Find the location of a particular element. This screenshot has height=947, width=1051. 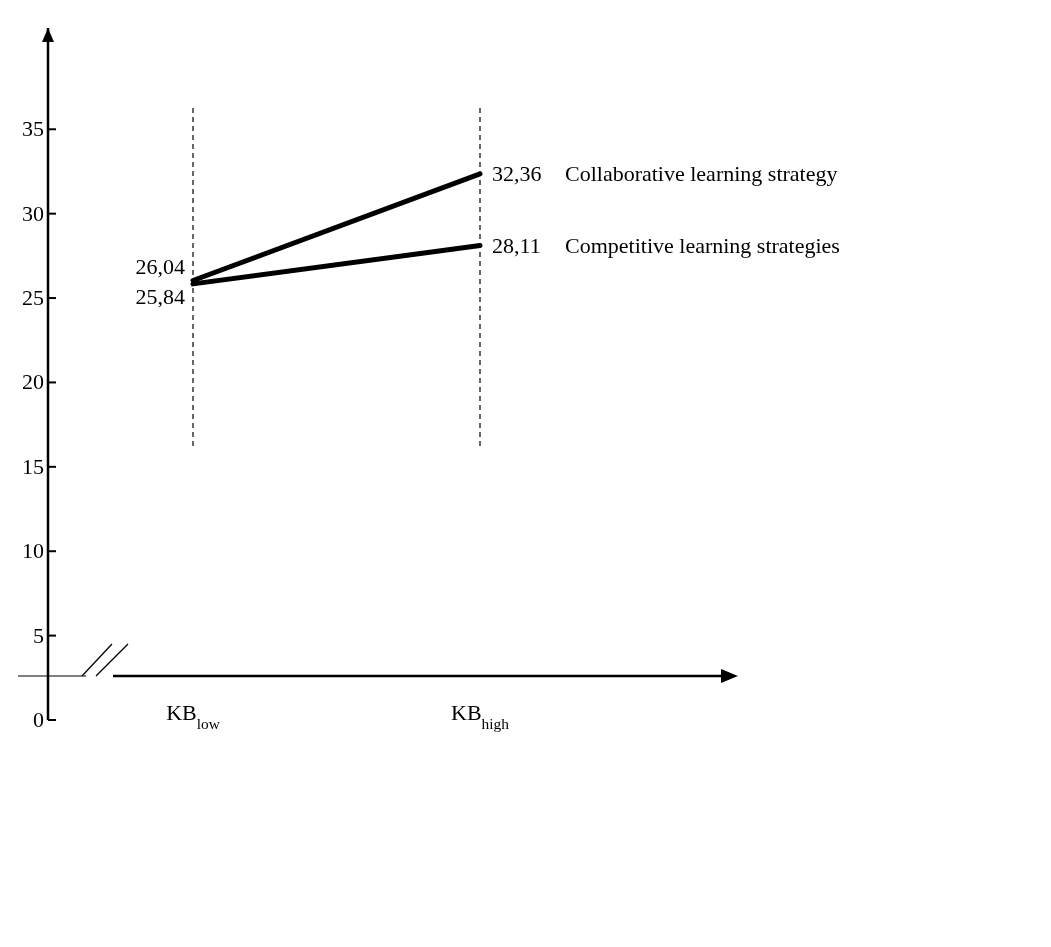

y-tick-label: 30 is located at coordinates (33, 213).